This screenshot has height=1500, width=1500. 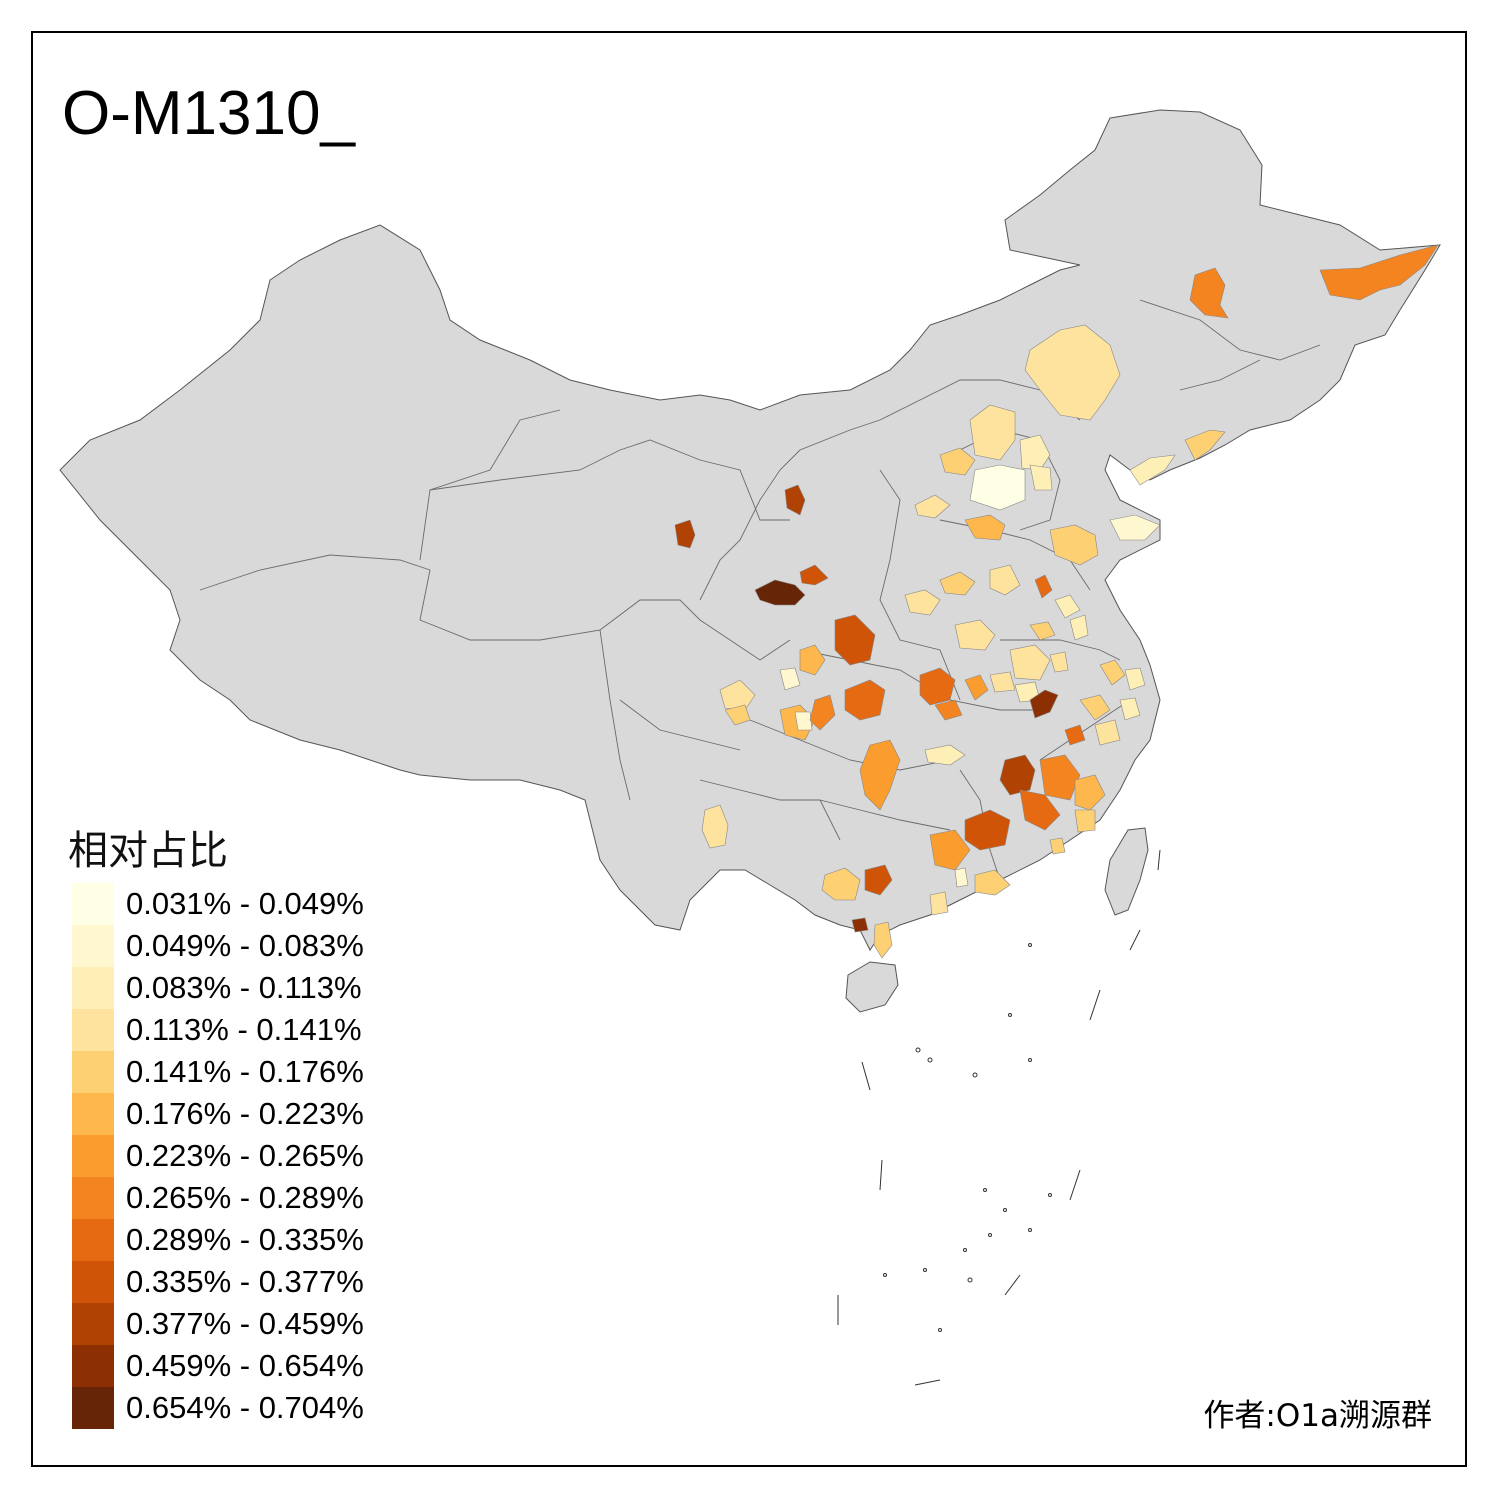 I want to click on south-sea-islands, so click(x=999, y=1117).